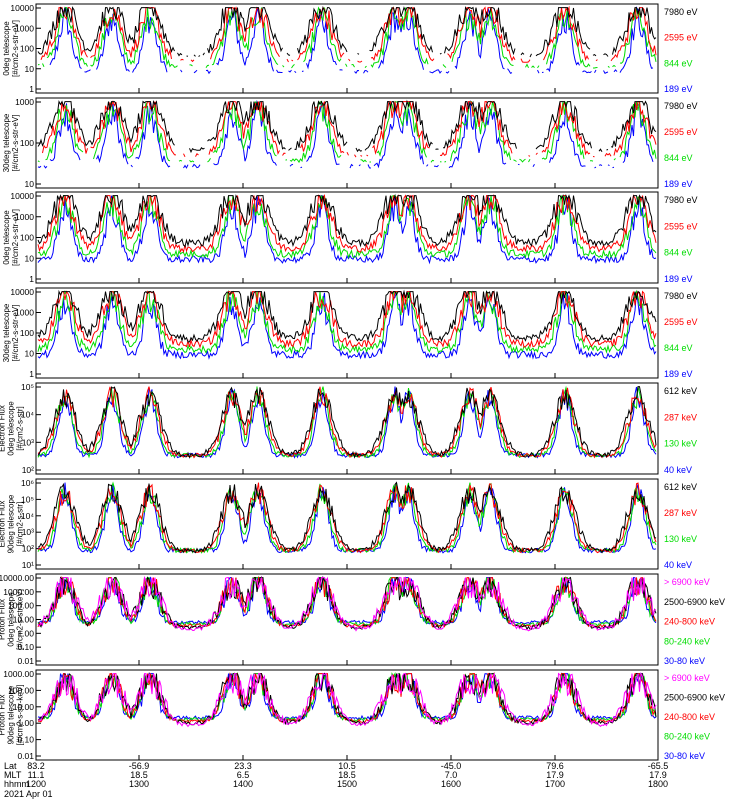 This screenshot has height=800, width=750. What do you see at coordinates (27, 516) in the screenshot?
I see `ytick-label: 10⁴` at bounding box center [27, 516].